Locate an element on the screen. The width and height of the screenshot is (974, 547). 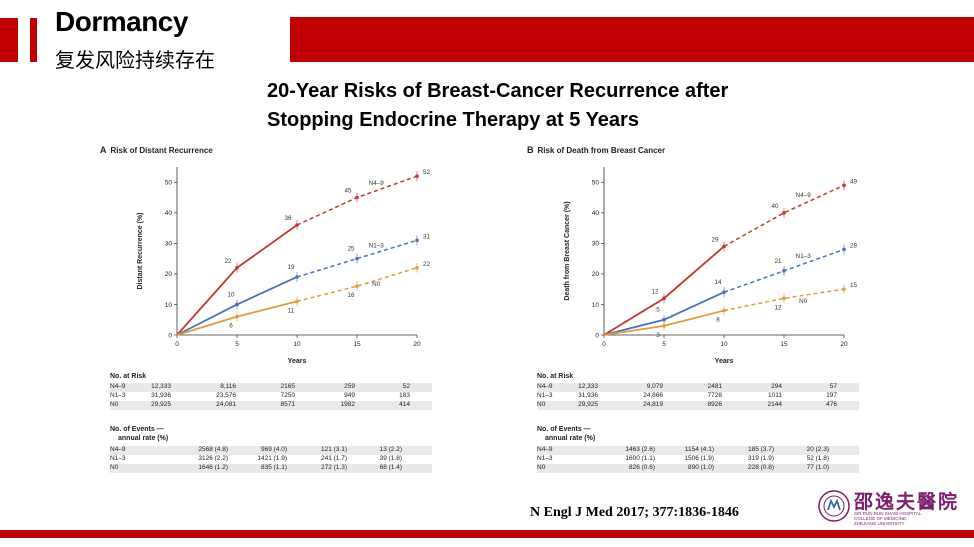
panel-a-events-table-subheader: annual rate (%) is located at coordinates (143, 438).